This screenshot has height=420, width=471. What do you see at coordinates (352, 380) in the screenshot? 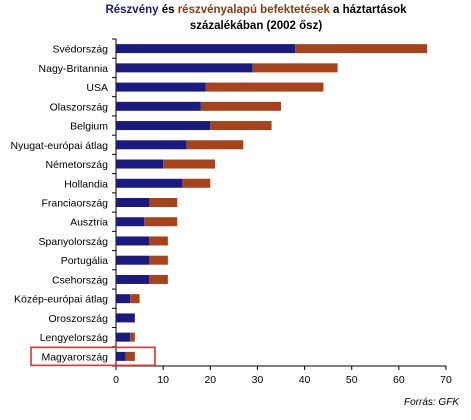
I see `x-tick-label: 50` at bounding box center [352, 380].